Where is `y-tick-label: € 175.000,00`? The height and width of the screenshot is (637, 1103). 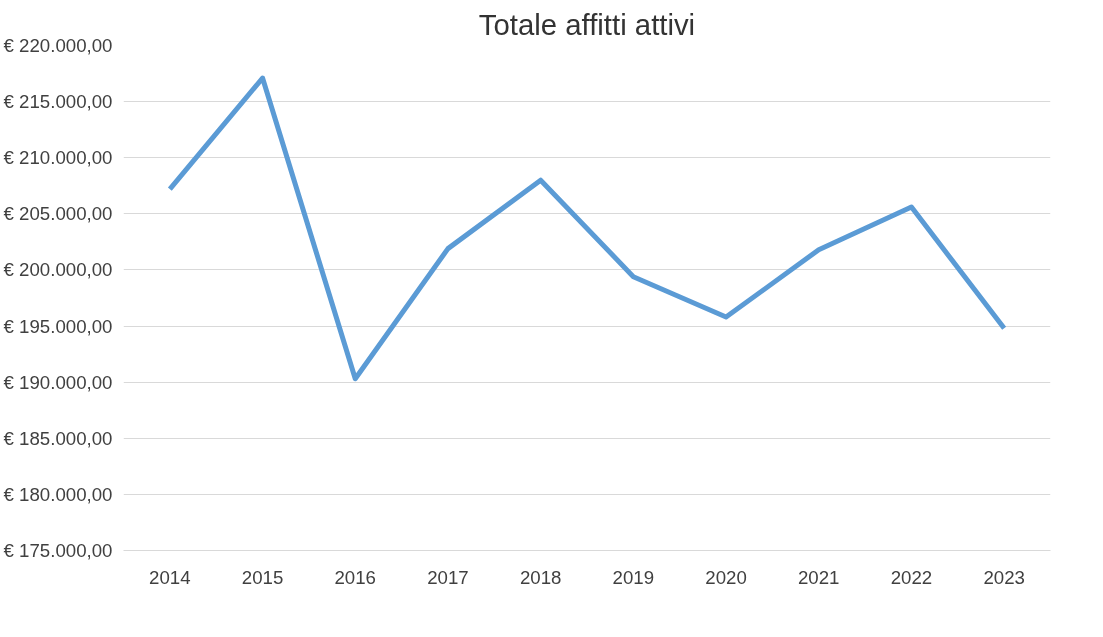 y-tick-label: € 175.000,00 is located at coordinates (58, 550).